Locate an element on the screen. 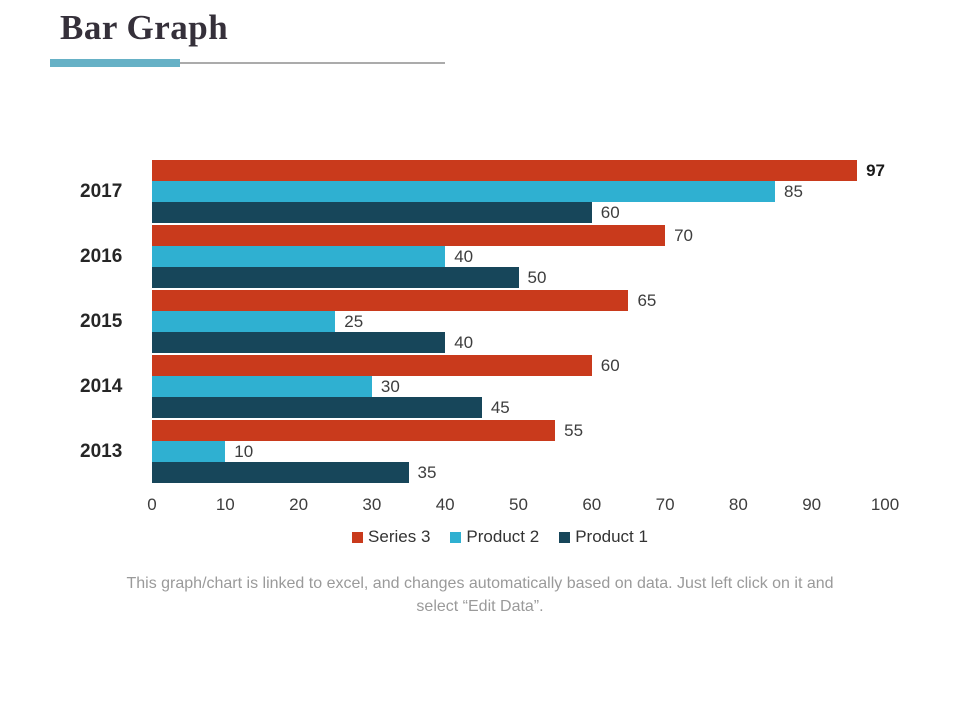  bar-value-label: 30 is located at coordinates (390, 386).